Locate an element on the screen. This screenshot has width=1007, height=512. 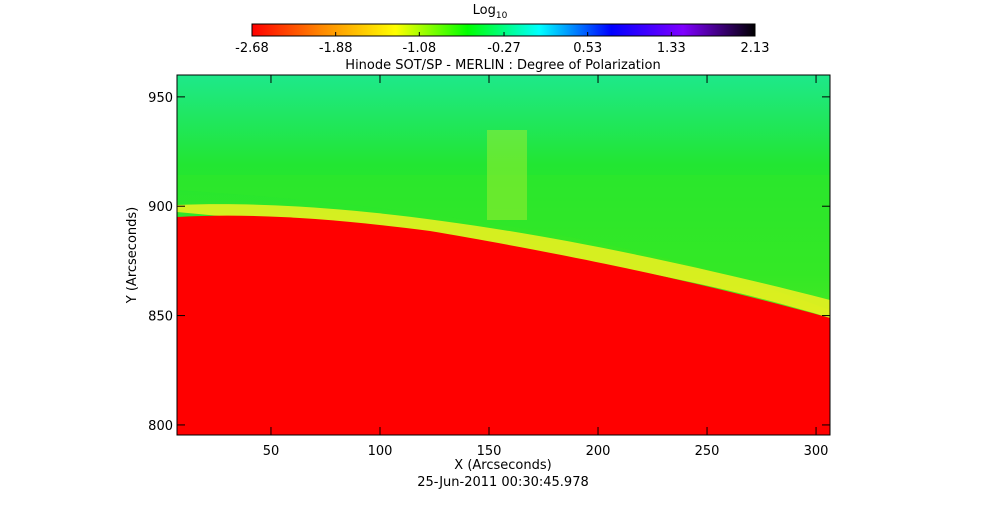
y-tick-label: 850 is located at coordinates (160, 317).